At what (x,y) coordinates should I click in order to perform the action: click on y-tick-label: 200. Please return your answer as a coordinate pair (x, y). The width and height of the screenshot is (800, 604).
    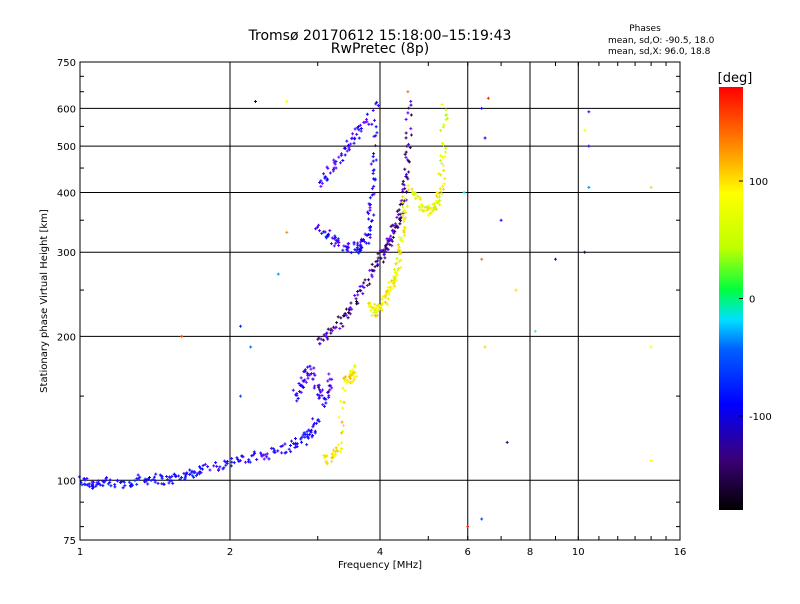
    Looking at the image, I should click on (66, 337).